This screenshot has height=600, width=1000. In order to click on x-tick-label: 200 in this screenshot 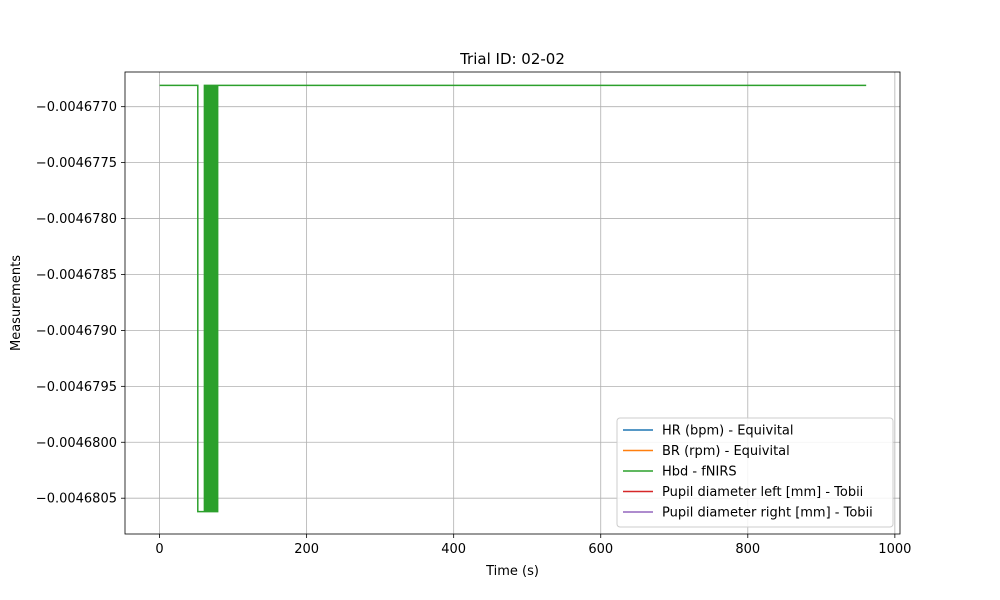, I will do `click(306, 549)`.